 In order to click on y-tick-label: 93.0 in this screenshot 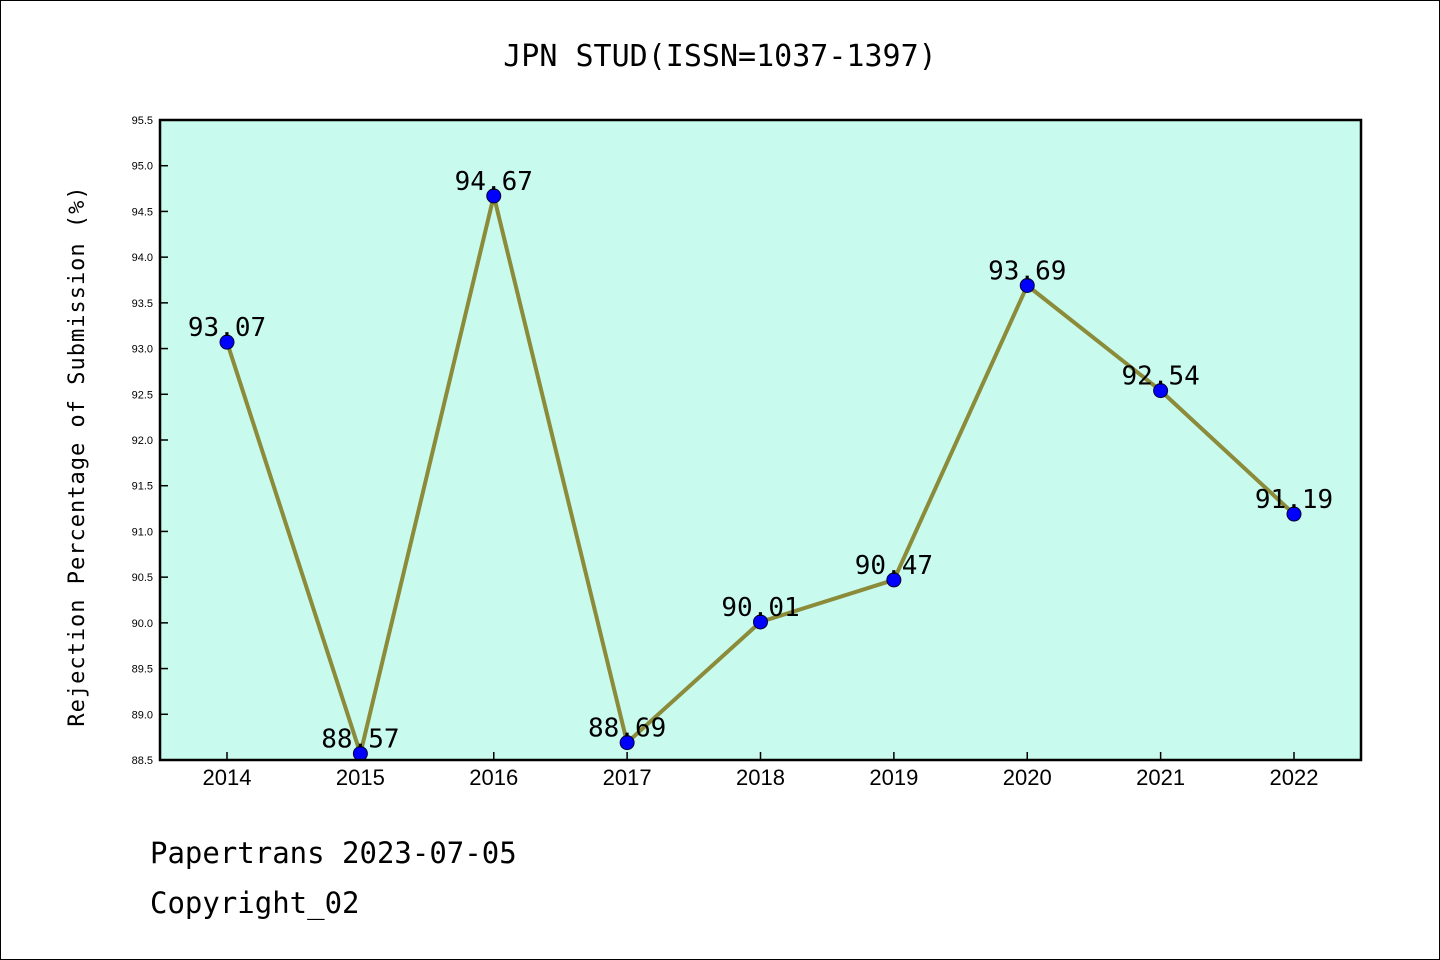, I will do `click(142, 350)`.